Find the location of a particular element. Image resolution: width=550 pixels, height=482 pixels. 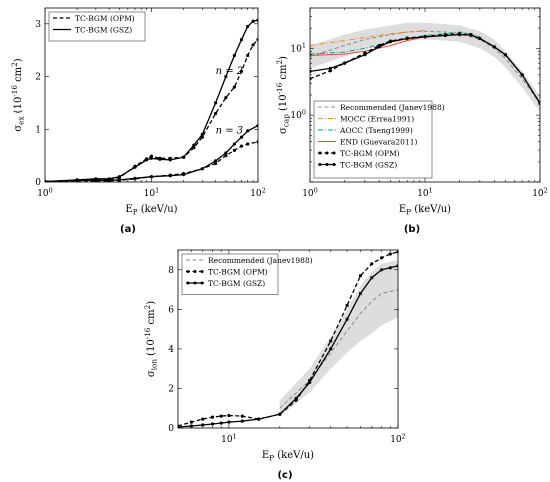

legend-label: END (Guevara2011) is located at coordinates (378, 142).